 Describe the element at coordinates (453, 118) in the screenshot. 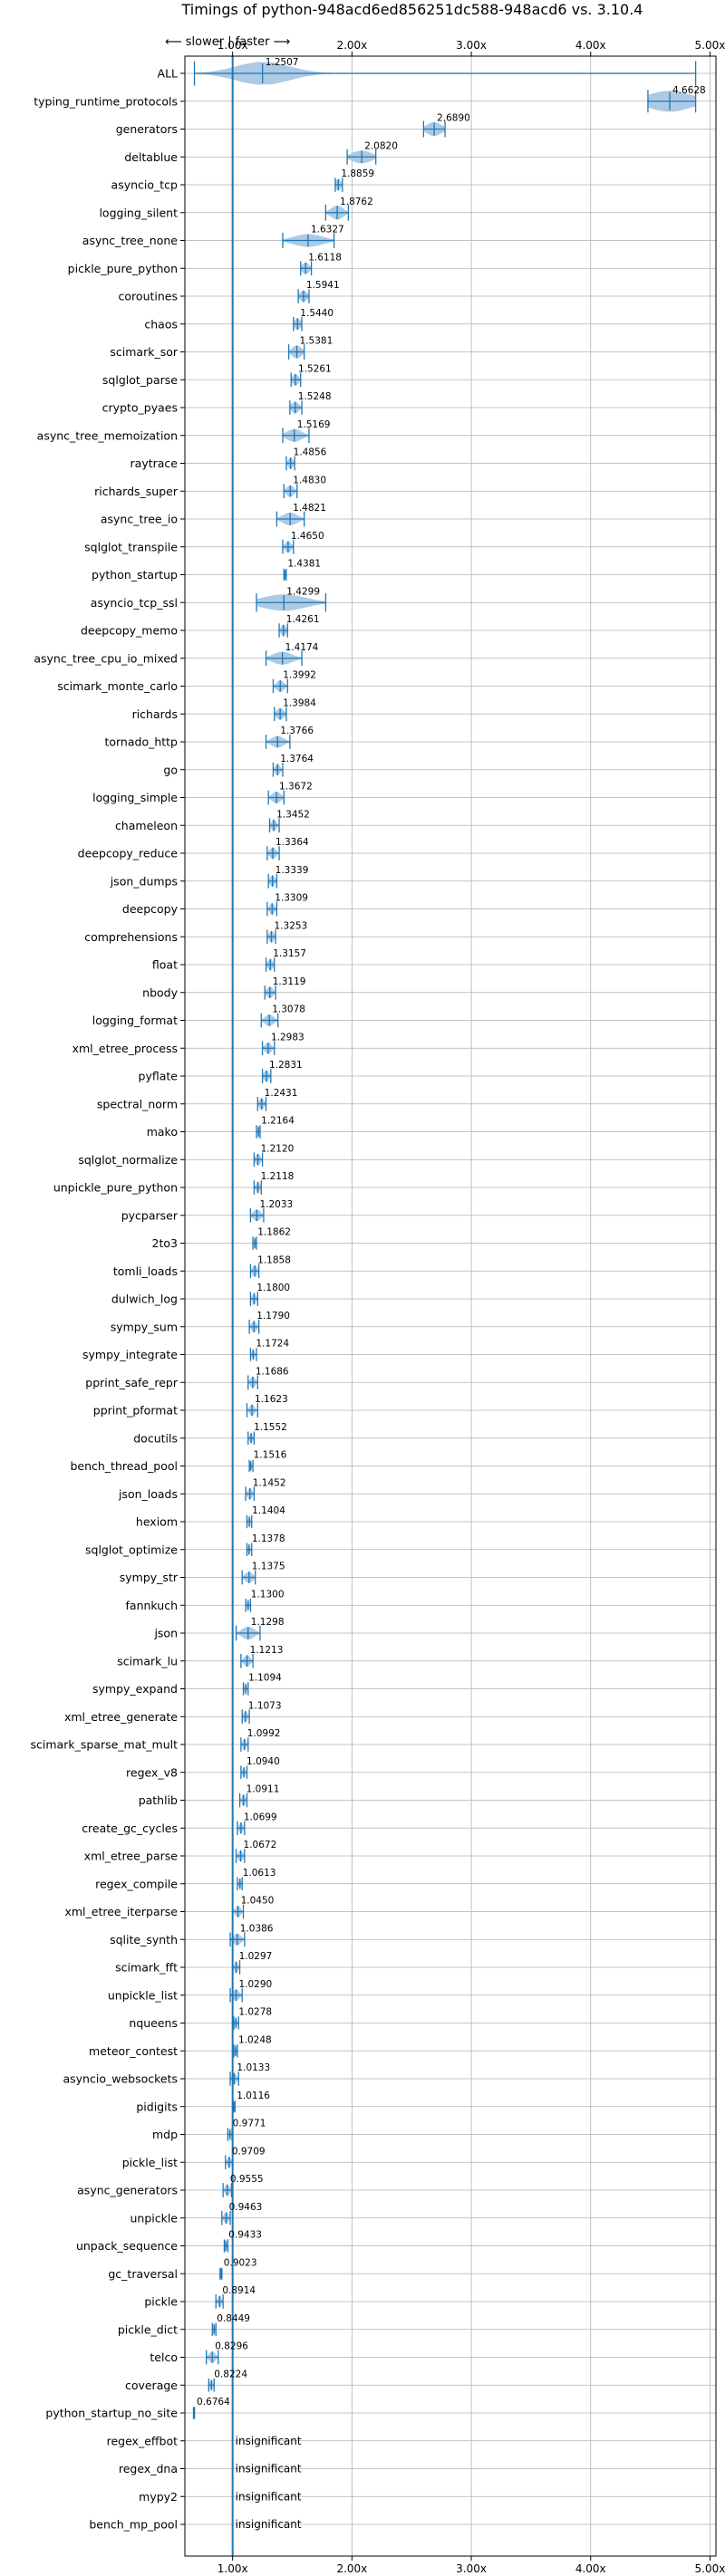

I see `value-label: 2.6890` at that location.